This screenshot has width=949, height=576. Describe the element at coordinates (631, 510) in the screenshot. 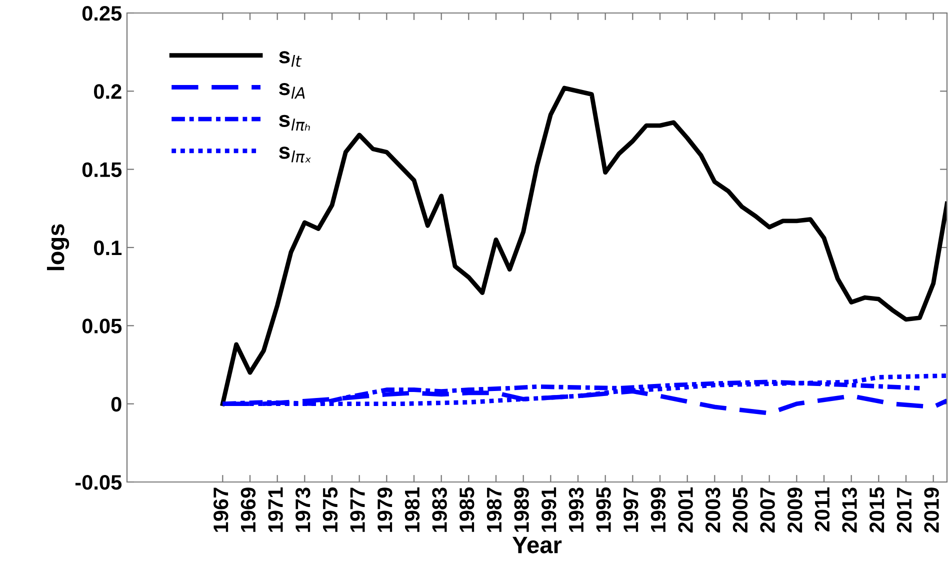

I see `x-tick-label: 1997` at that location.